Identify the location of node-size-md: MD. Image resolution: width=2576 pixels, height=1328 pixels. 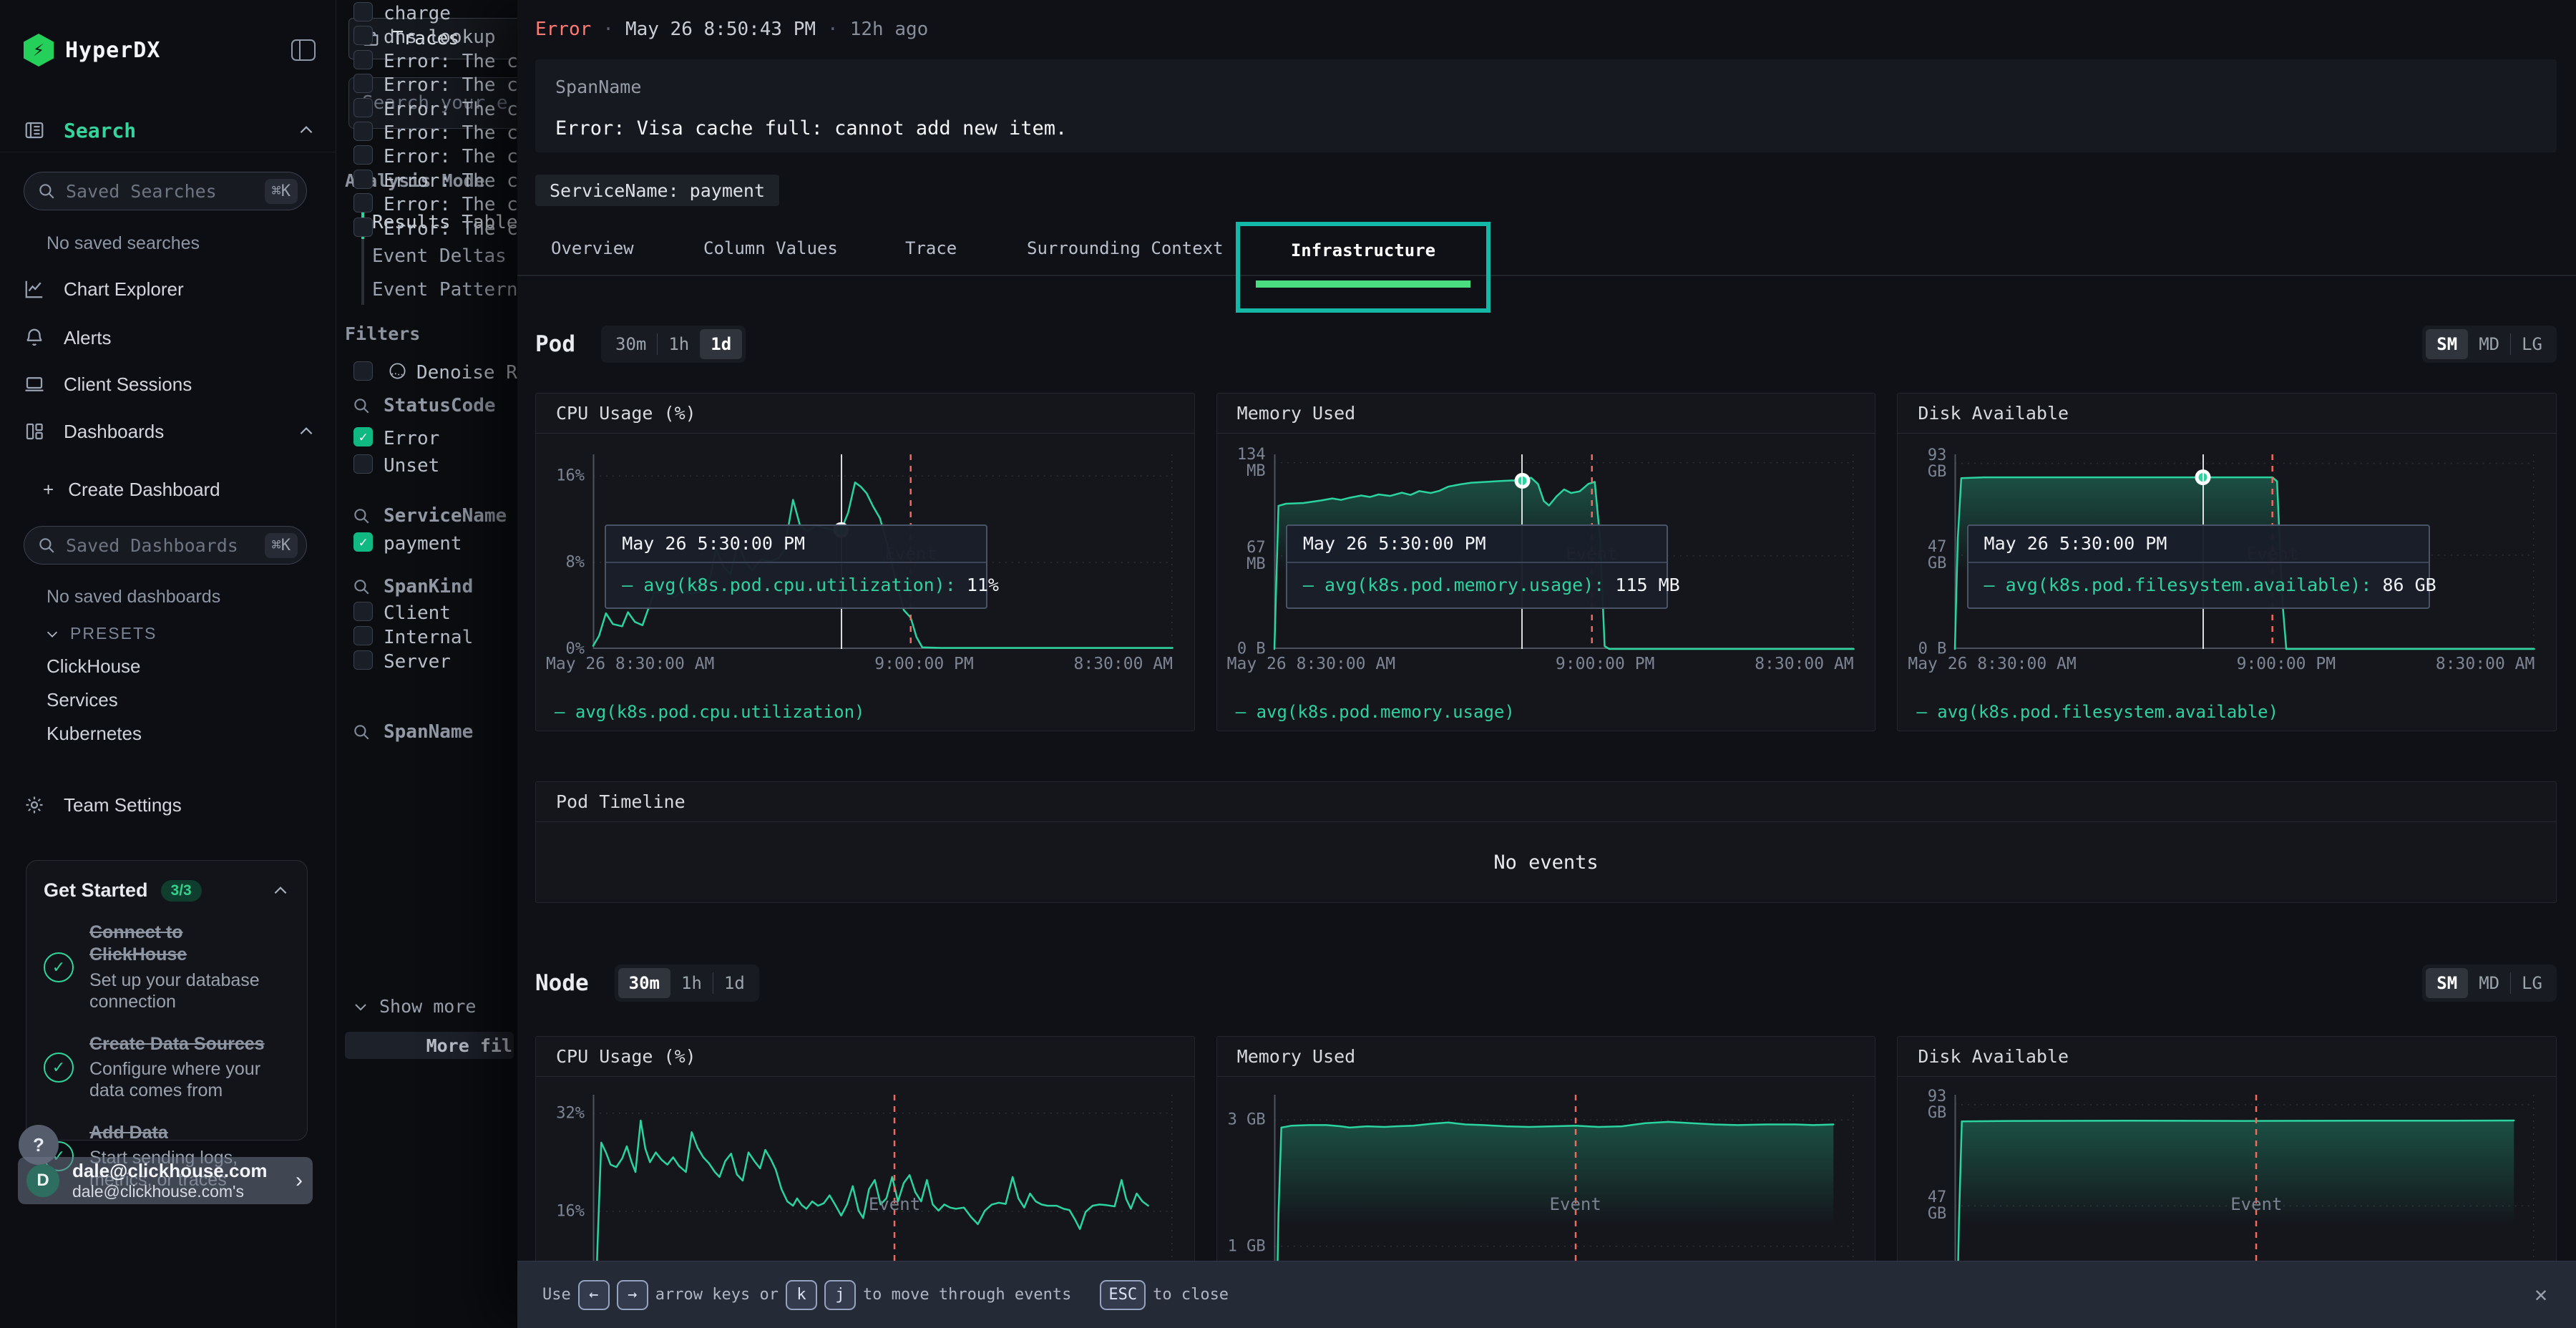
(2489, 983).